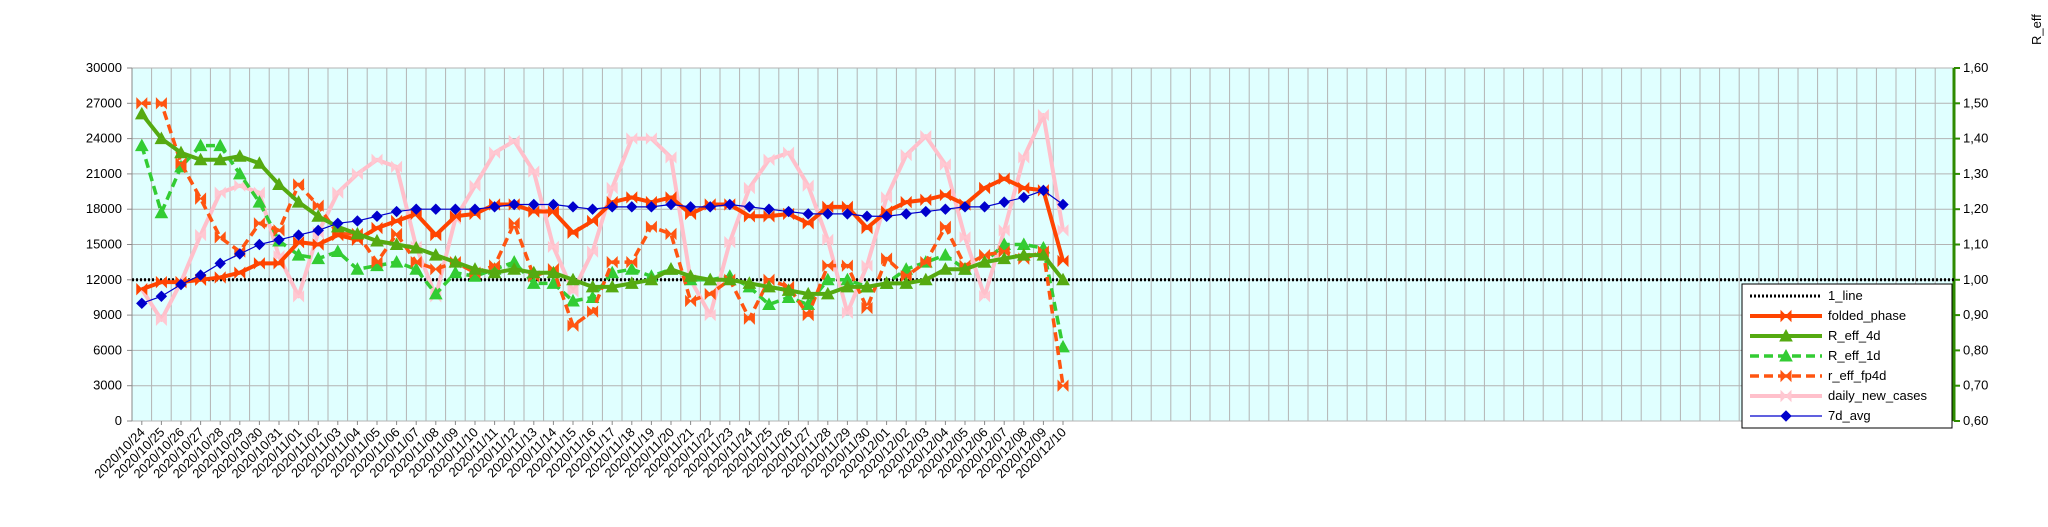 This screenshot has width=2048, height=527. Describe the element at coordinates (1975, 138) in the screenshot. I see `y2-tick-label: 1,40` at that location.